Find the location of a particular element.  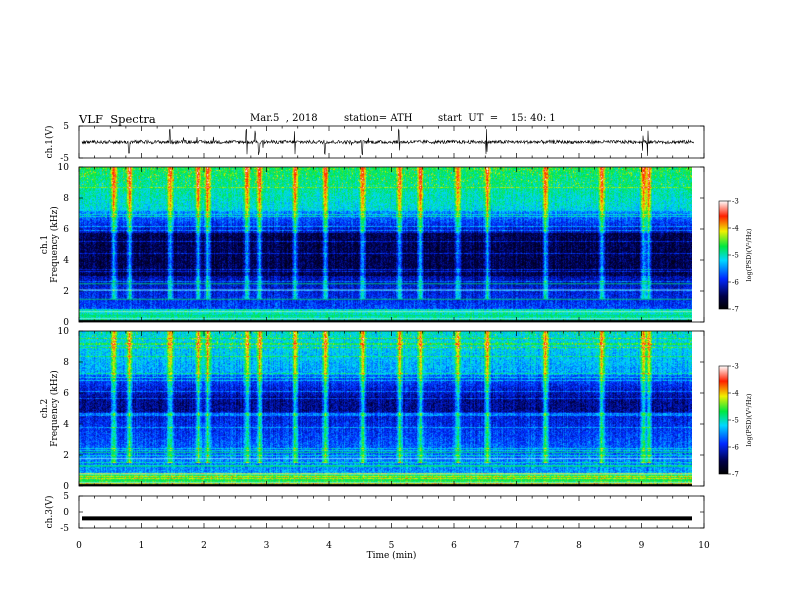

ch1-colorbar-label: log(PSD)(V²/Hz) is located at coordinates (749, 254).